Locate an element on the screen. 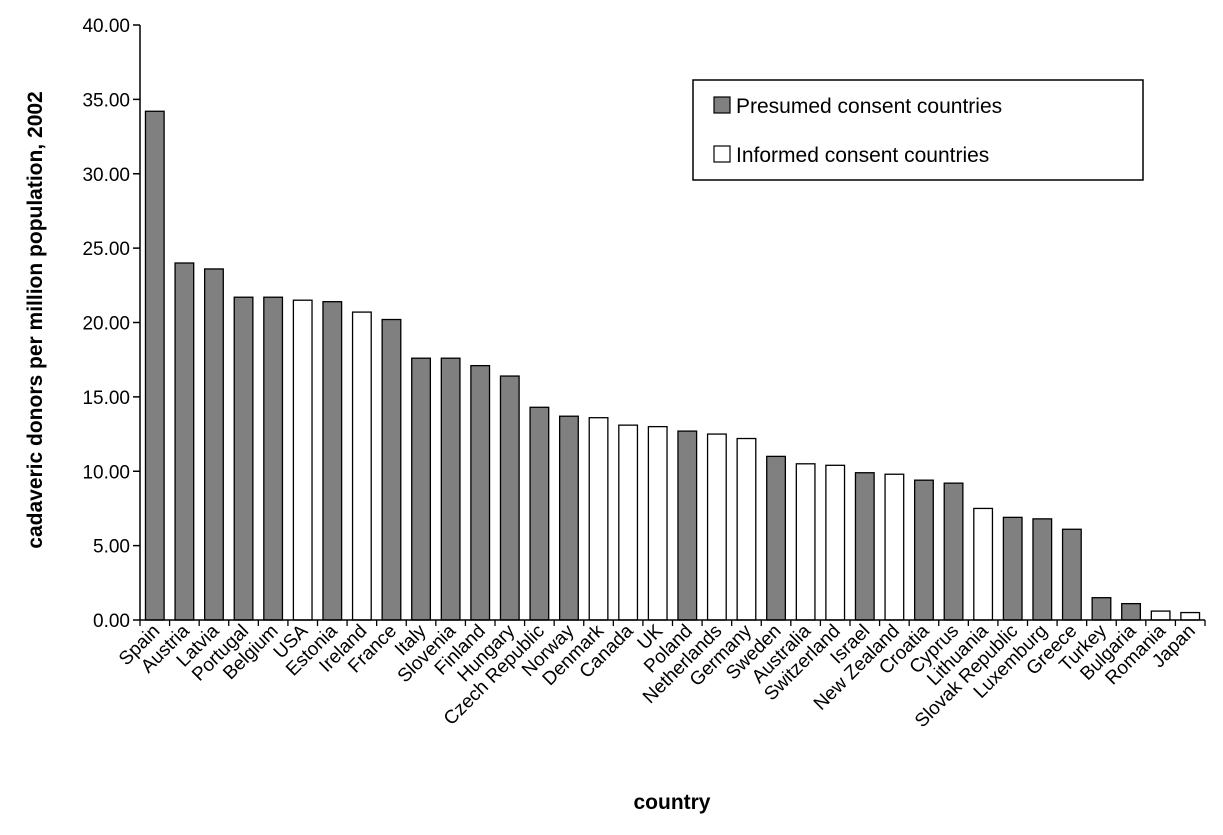 This screenshot has height=835, width=1223. y-tick-label: 5.00 is located at coordinates (111, 547).